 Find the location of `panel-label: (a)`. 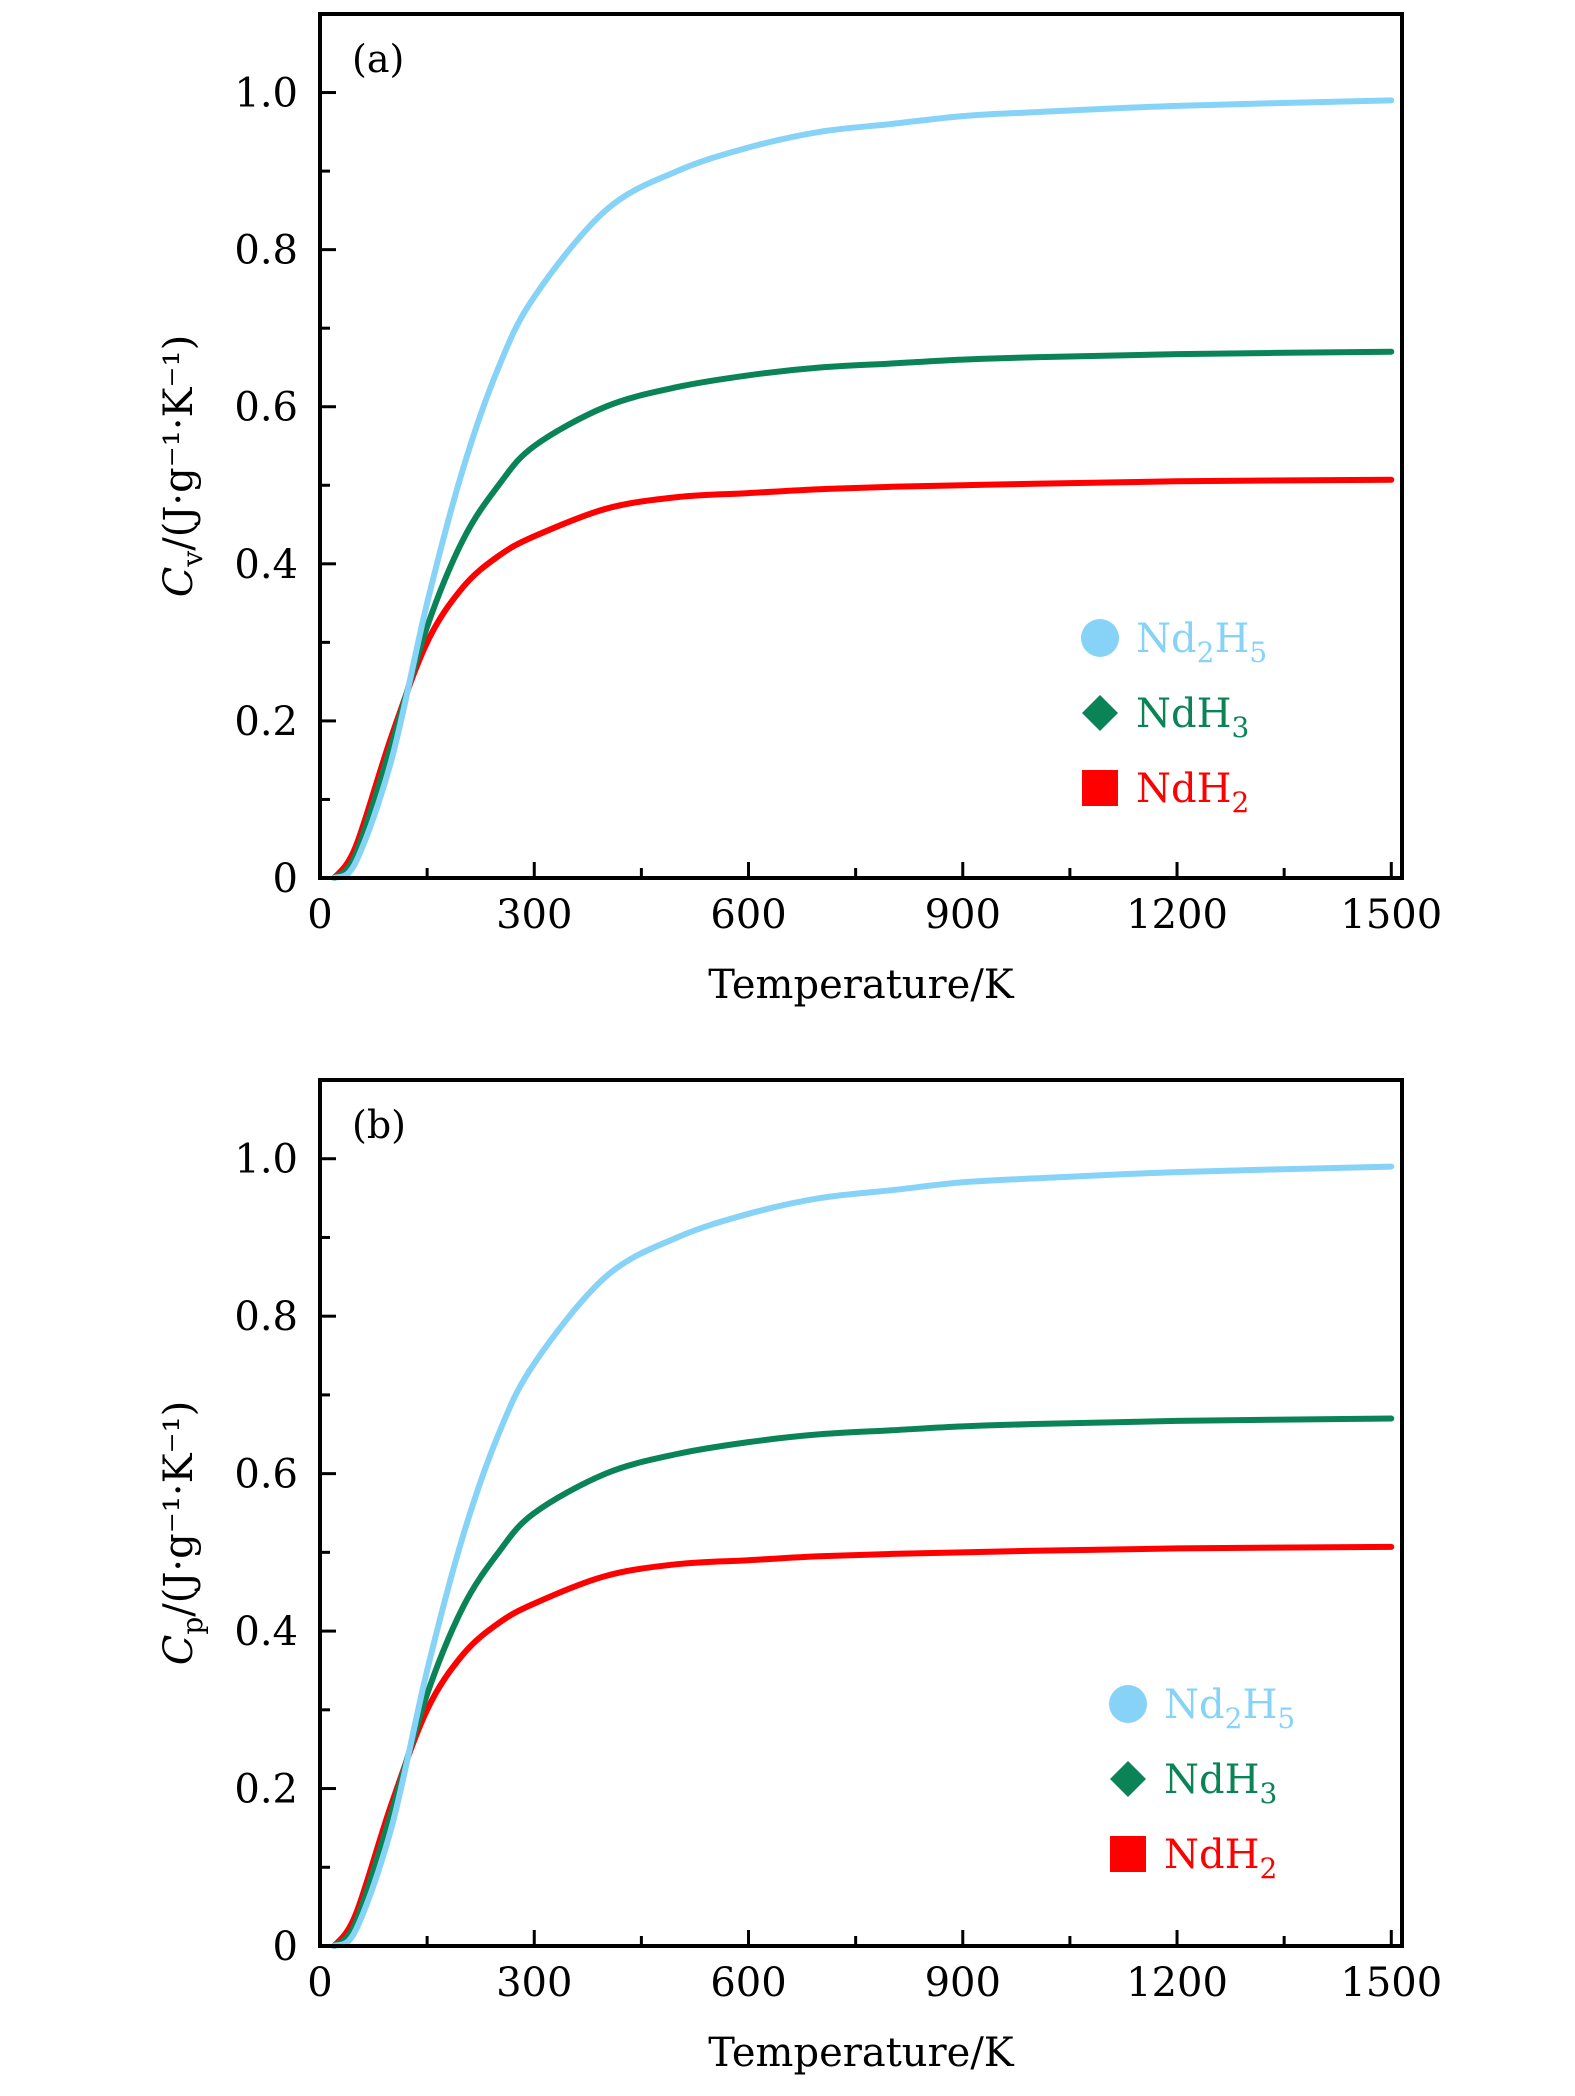

panel-label: (a) is located at coordinates (378, 59).